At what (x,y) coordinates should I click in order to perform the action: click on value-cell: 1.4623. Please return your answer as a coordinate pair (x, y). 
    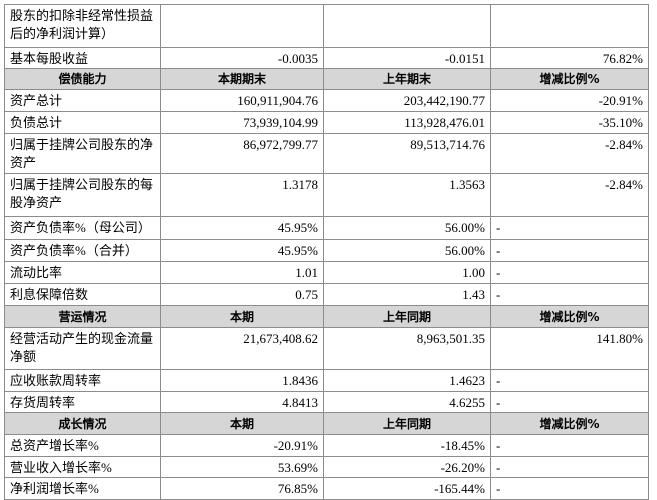
    Looking at the image, I should click on (407, 380).